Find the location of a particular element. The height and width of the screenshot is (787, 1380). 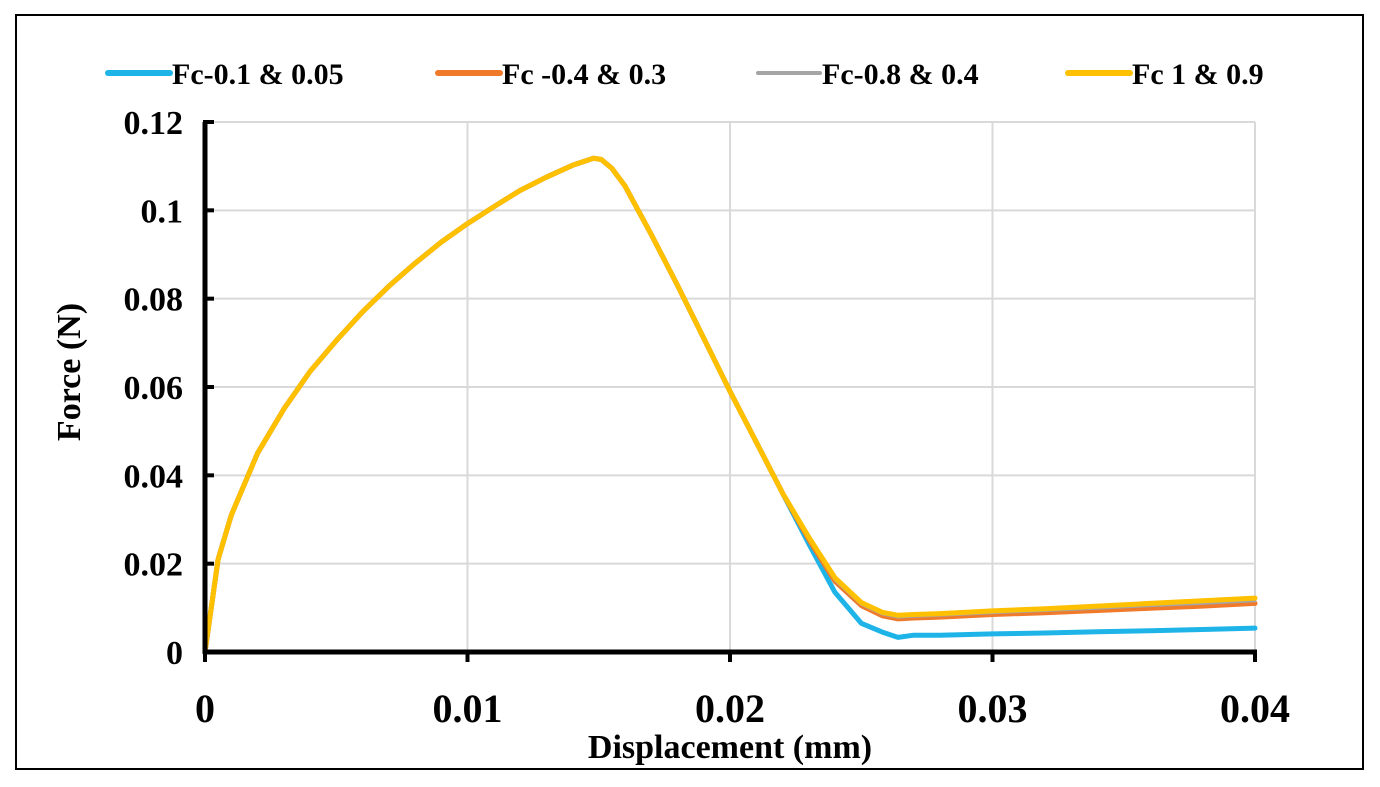

legend-item-1: Fc-0.1 & 0.05 is located at coordinates (224, 74).